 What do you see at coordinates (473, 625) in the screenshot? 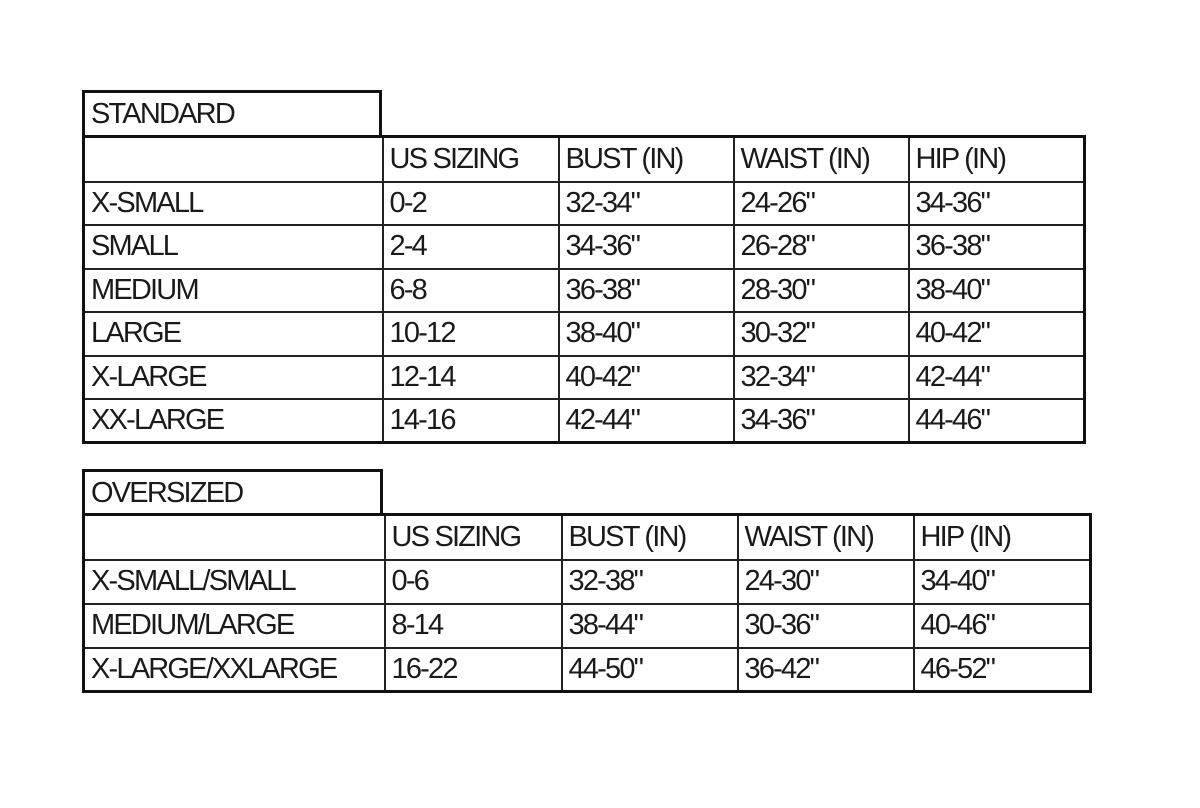
I see `table-cell: 8-14` at bounding box center [473, 625].